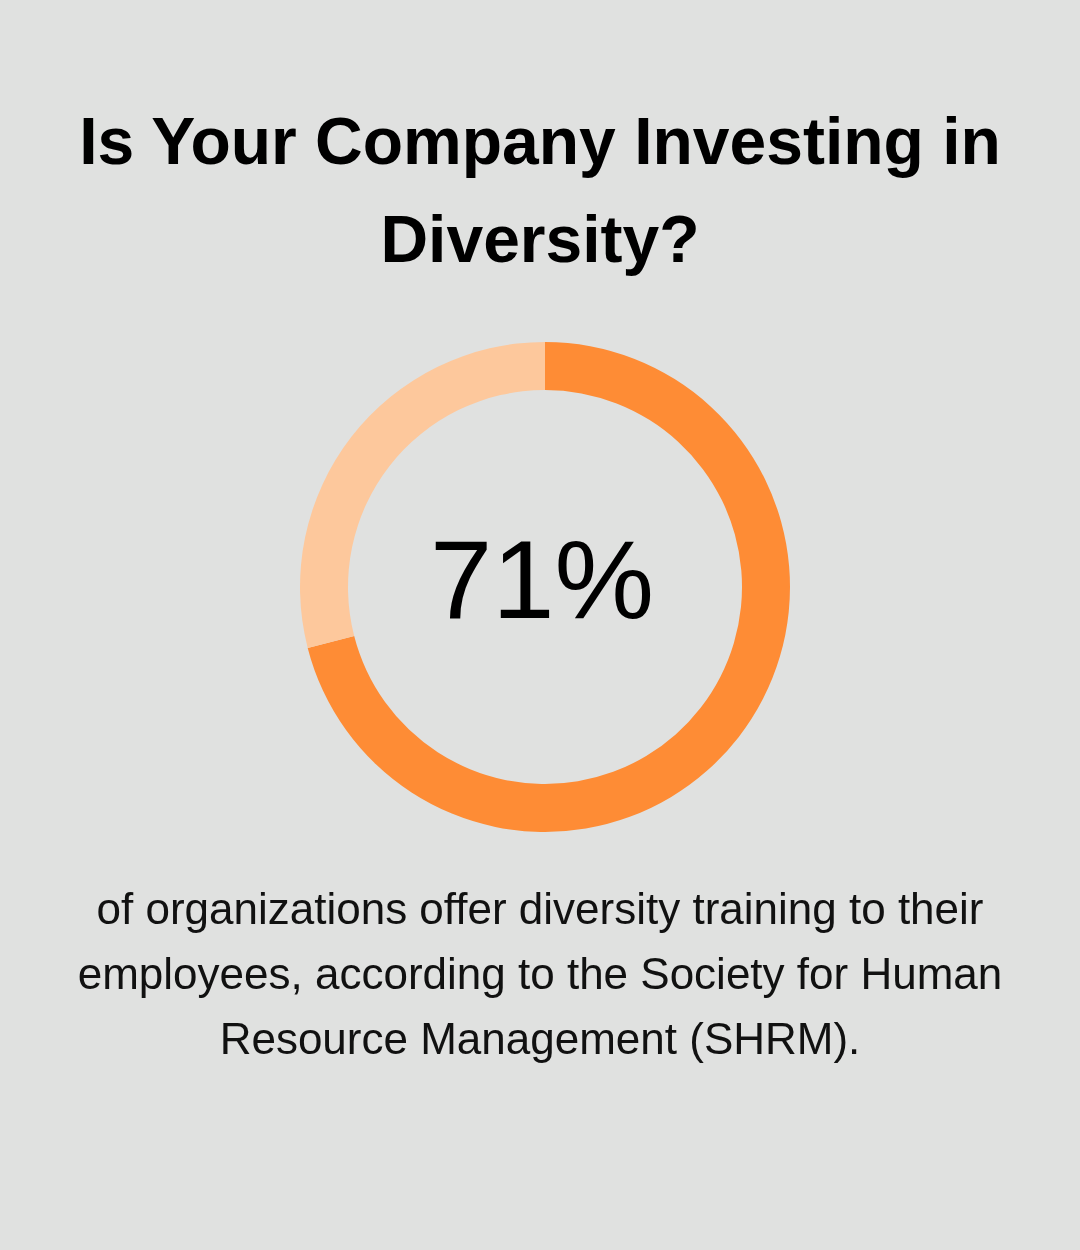 This screenshot has height=1250, width=1080. What do you see at coordinates (540, 190) in the screenshot?
I see `chart-title: Is Your Company Investing in Diversity?` at bounding box center [540, 190].